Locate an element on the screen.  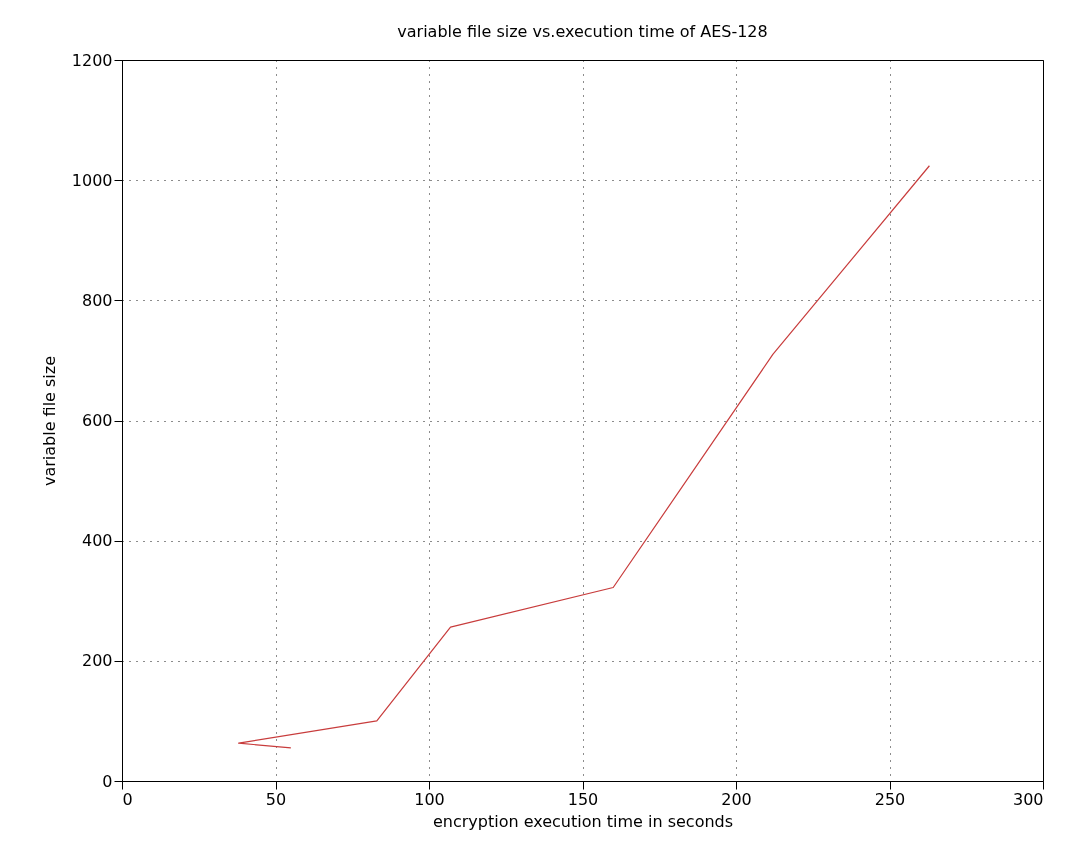
x-tick-label: 100 is located at coordinates (429, 799).